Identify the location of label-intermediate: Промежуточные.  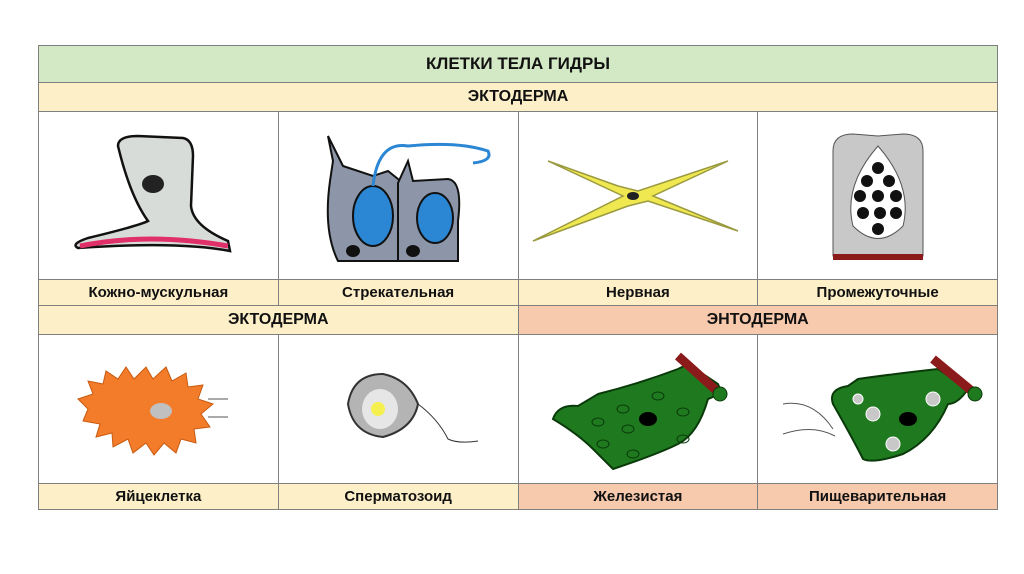
(877, 292).